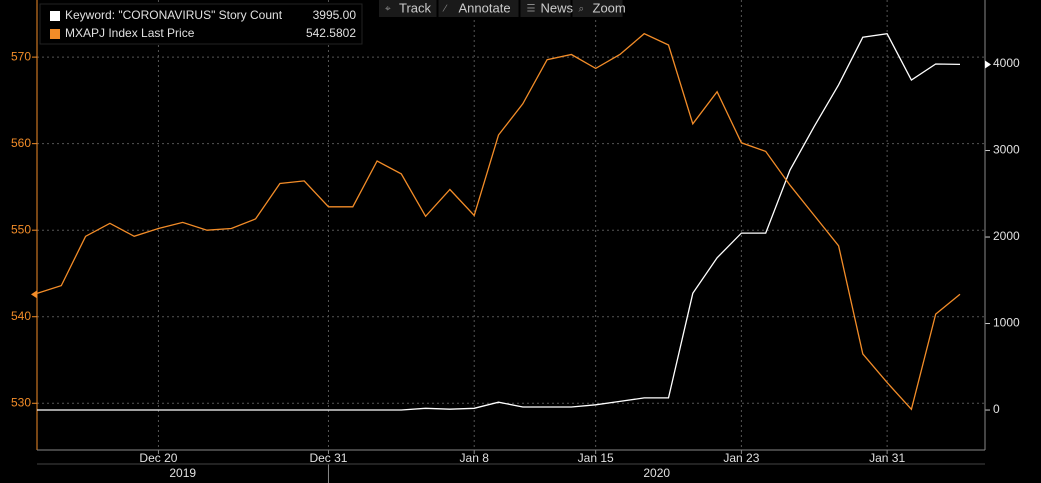  What do you see at coordinates (1006, 63) in the screenshot?
I see `y2-tick-label: 4000` at bounding box center [1006, 63].